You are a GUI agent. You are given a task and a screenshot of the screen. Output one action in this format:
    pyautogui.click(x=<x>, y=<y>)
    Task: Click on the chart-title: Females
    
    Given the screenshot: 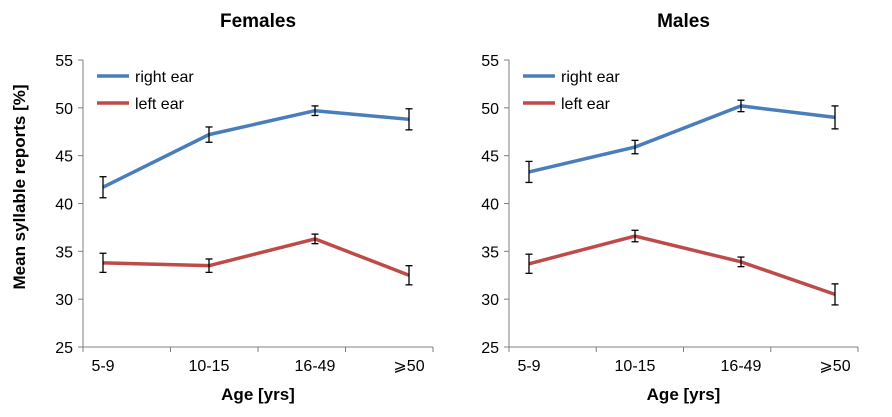 What is the action you would take?
    pyautogui.click(x=258, y=21)
    